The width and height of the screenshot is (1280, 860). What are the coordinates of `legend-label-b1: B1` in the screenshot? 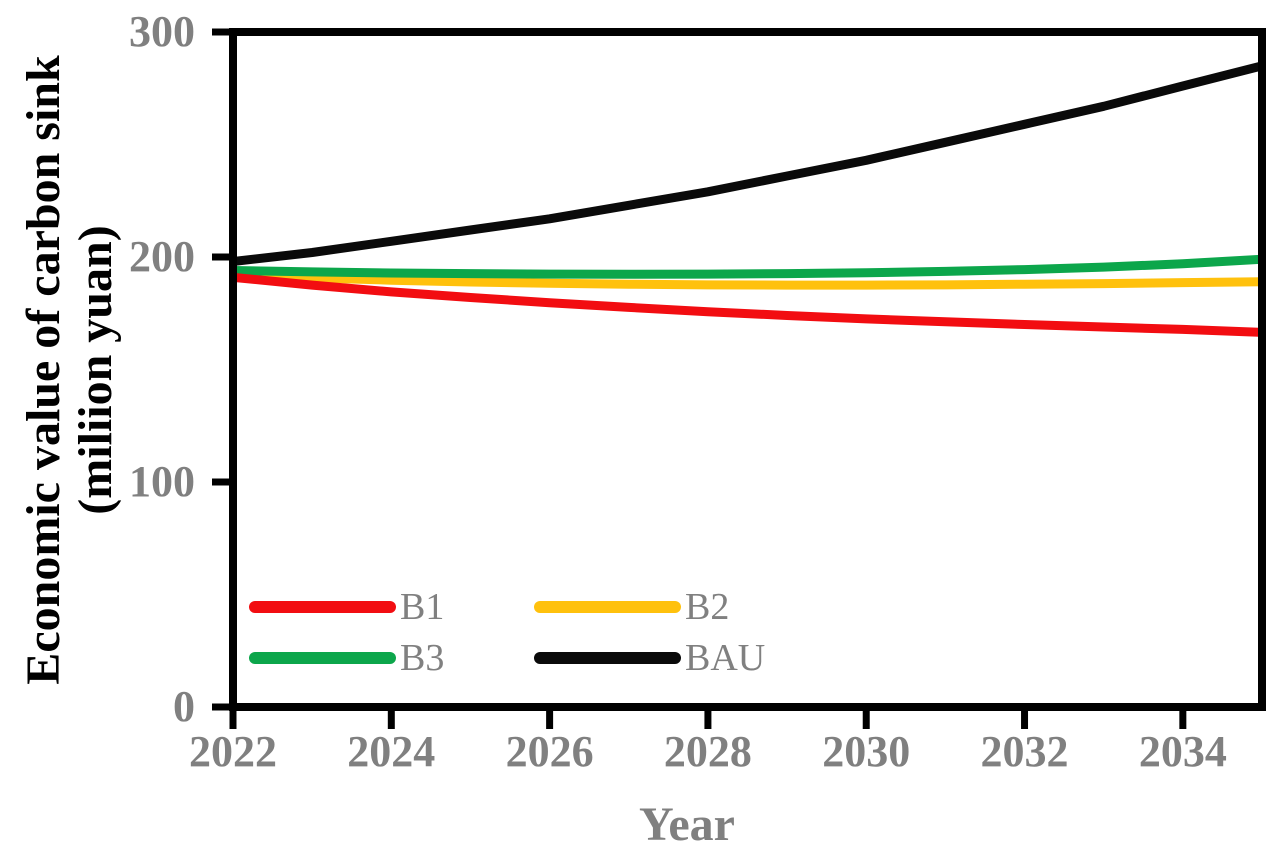 It's located at (422, 607).